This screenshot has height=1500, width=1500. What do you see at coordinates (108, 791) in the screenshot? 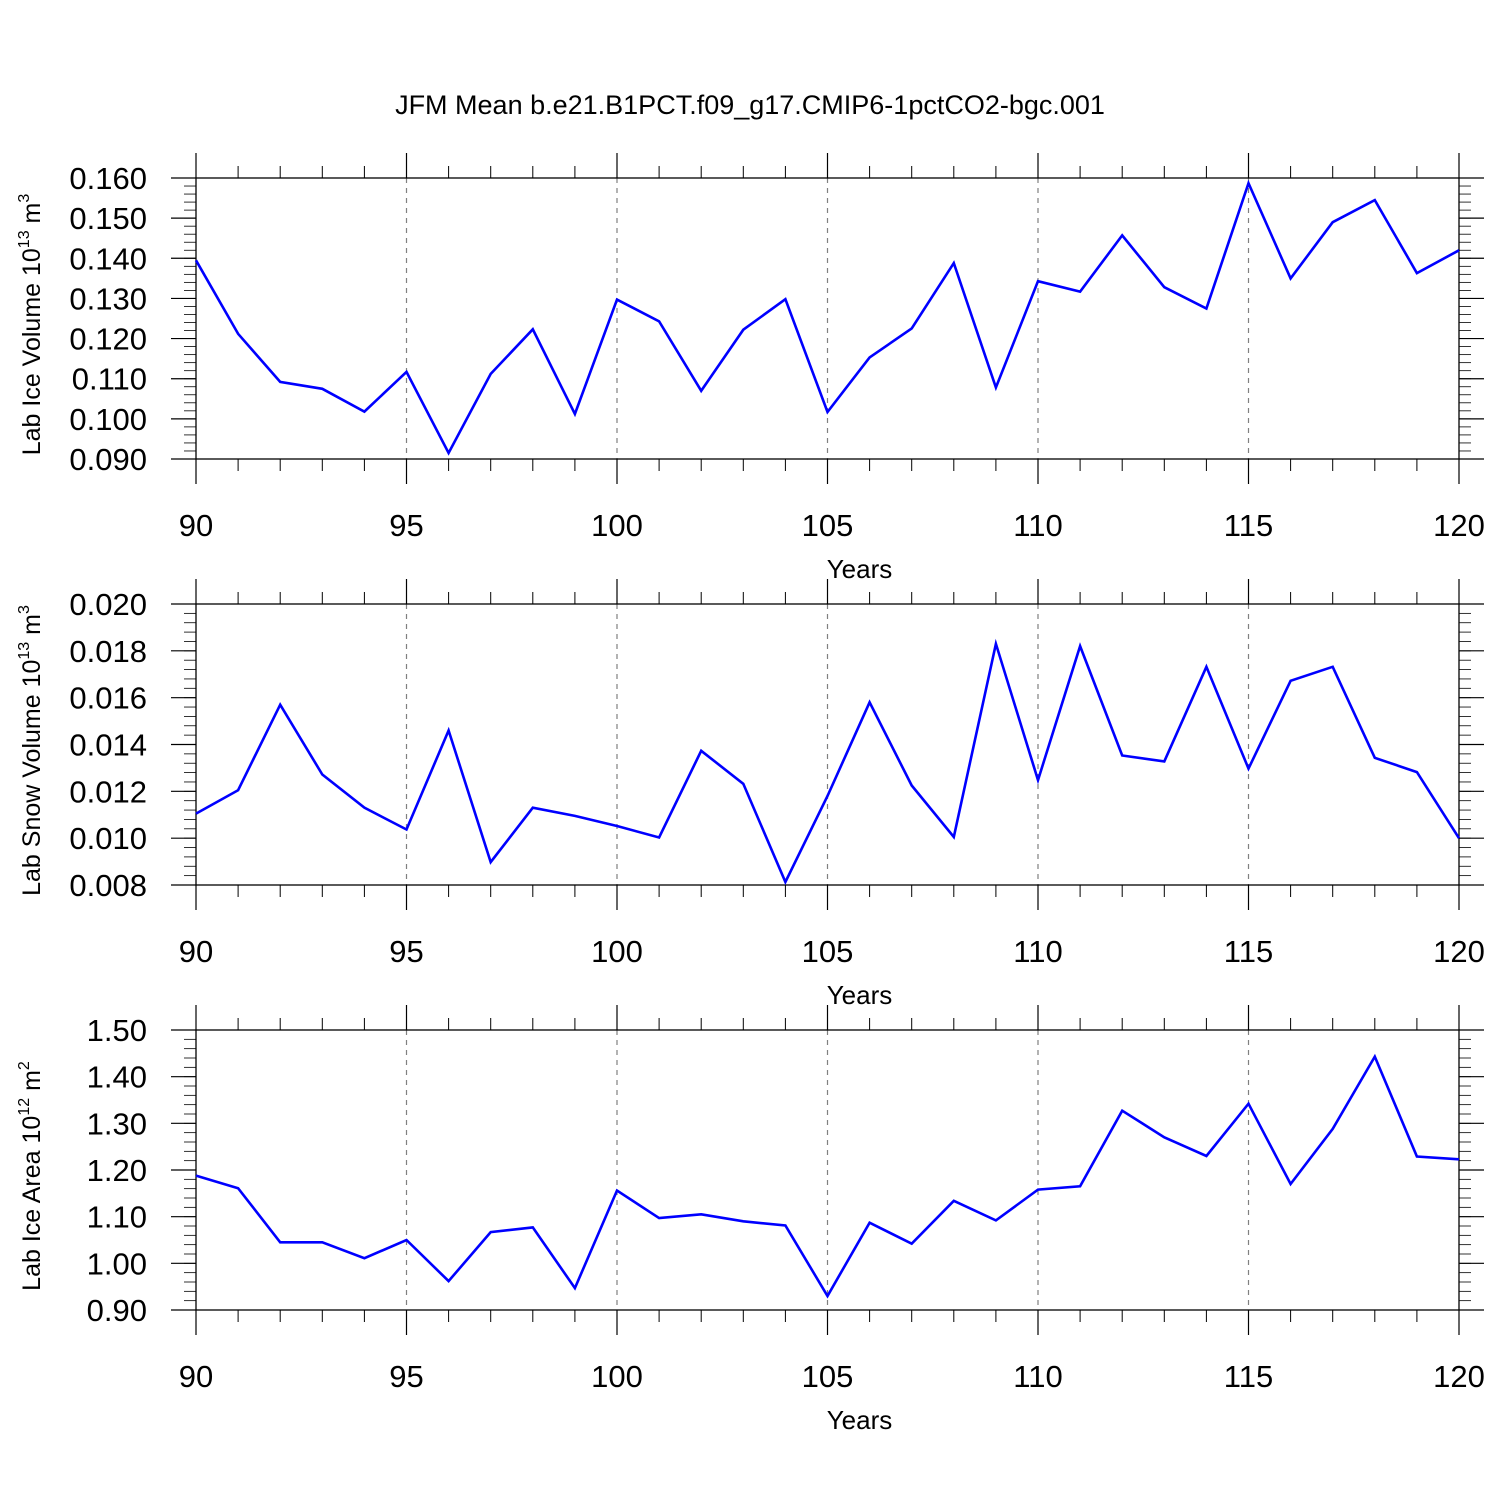
I see `y-tick-label: 0.012` at bounding box center [108, 791].